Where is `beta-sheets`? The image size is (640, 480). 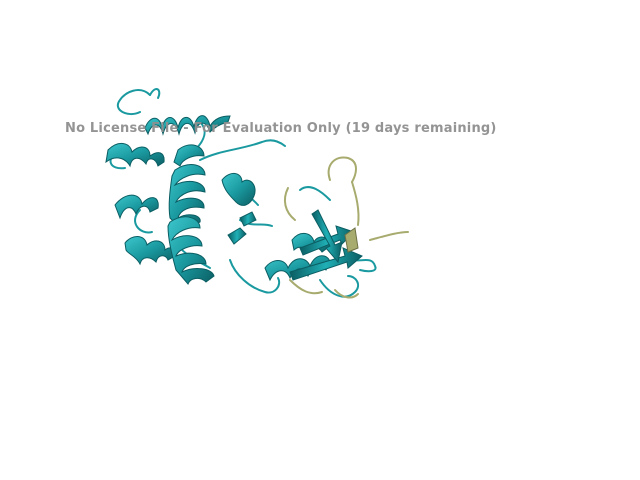 beta-sheets is located at coordinates (295, 245).